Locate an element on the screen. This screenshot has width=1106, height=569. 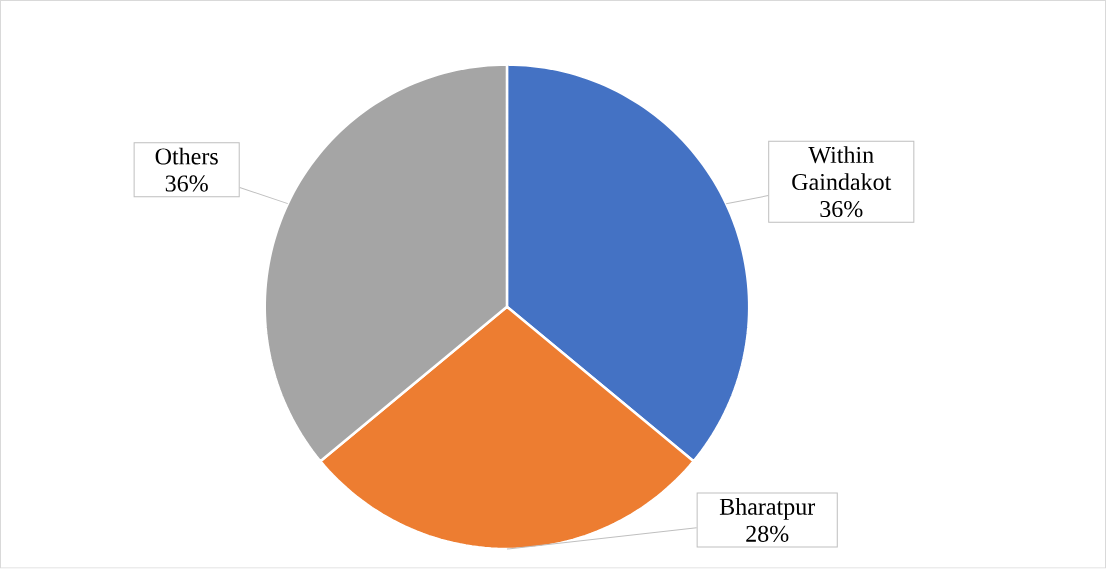
slice-label: Others is located at coordinates (186, 156).